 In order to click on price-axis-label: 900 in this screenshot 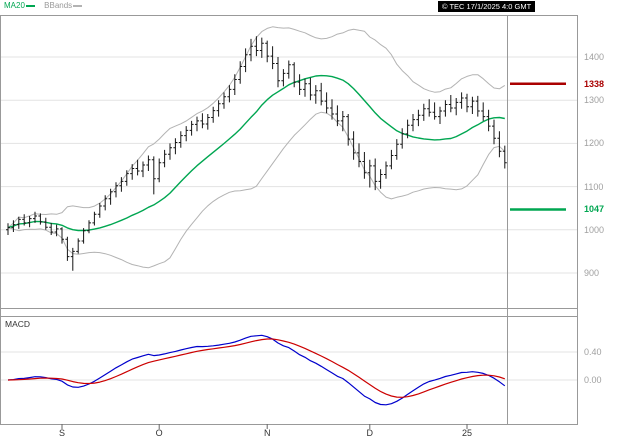, I will do `click(592, 273)`.